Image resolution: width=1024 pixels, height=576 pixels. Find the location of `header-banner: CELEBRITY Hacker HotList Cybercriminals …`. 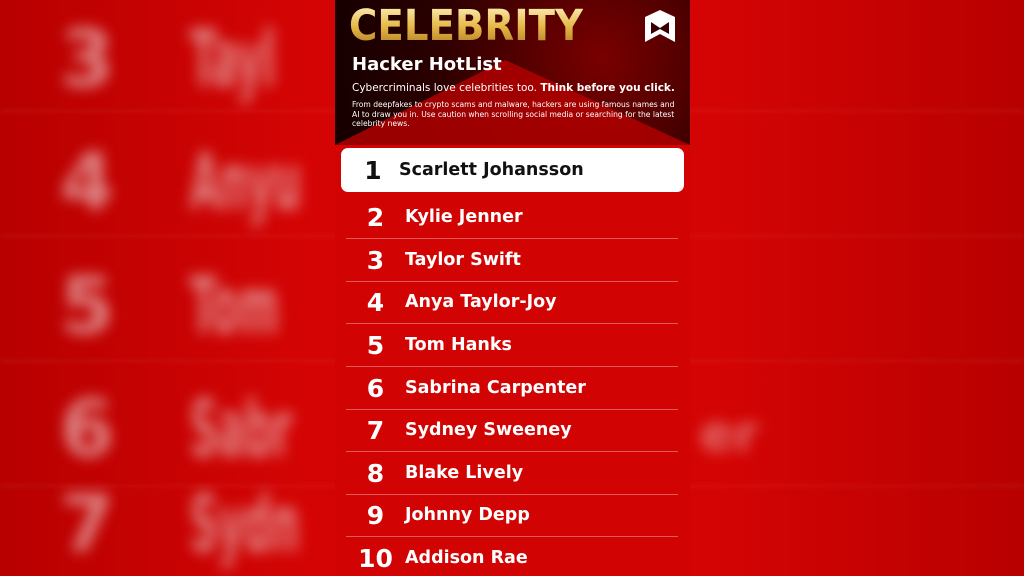

header-banner: CELEBRITY Hacker HotList Cybercriminals … is located at coordinates (512, 72).